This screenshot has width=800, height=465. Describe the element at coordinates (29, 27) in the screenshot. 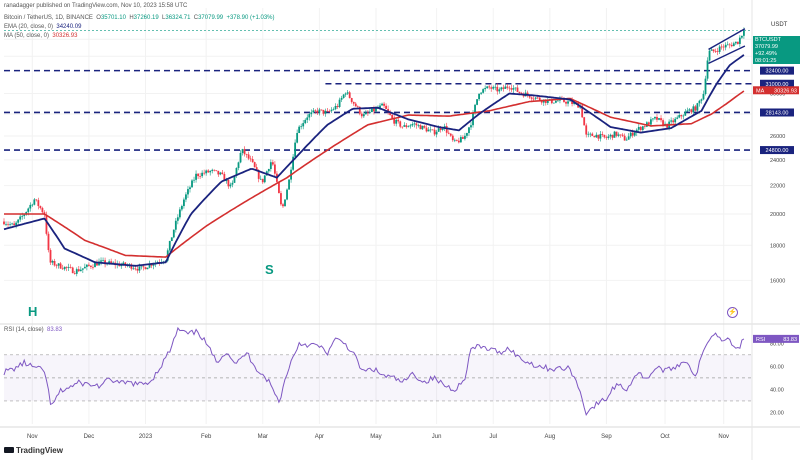

I see `ema-legend-name: EMA (20, close, 0)` at that location.